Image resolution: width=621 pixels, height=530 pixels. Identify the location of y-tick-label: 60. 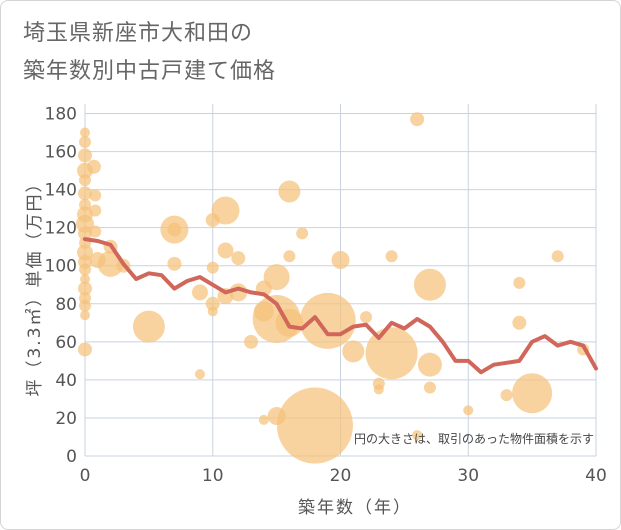
(66, 343).